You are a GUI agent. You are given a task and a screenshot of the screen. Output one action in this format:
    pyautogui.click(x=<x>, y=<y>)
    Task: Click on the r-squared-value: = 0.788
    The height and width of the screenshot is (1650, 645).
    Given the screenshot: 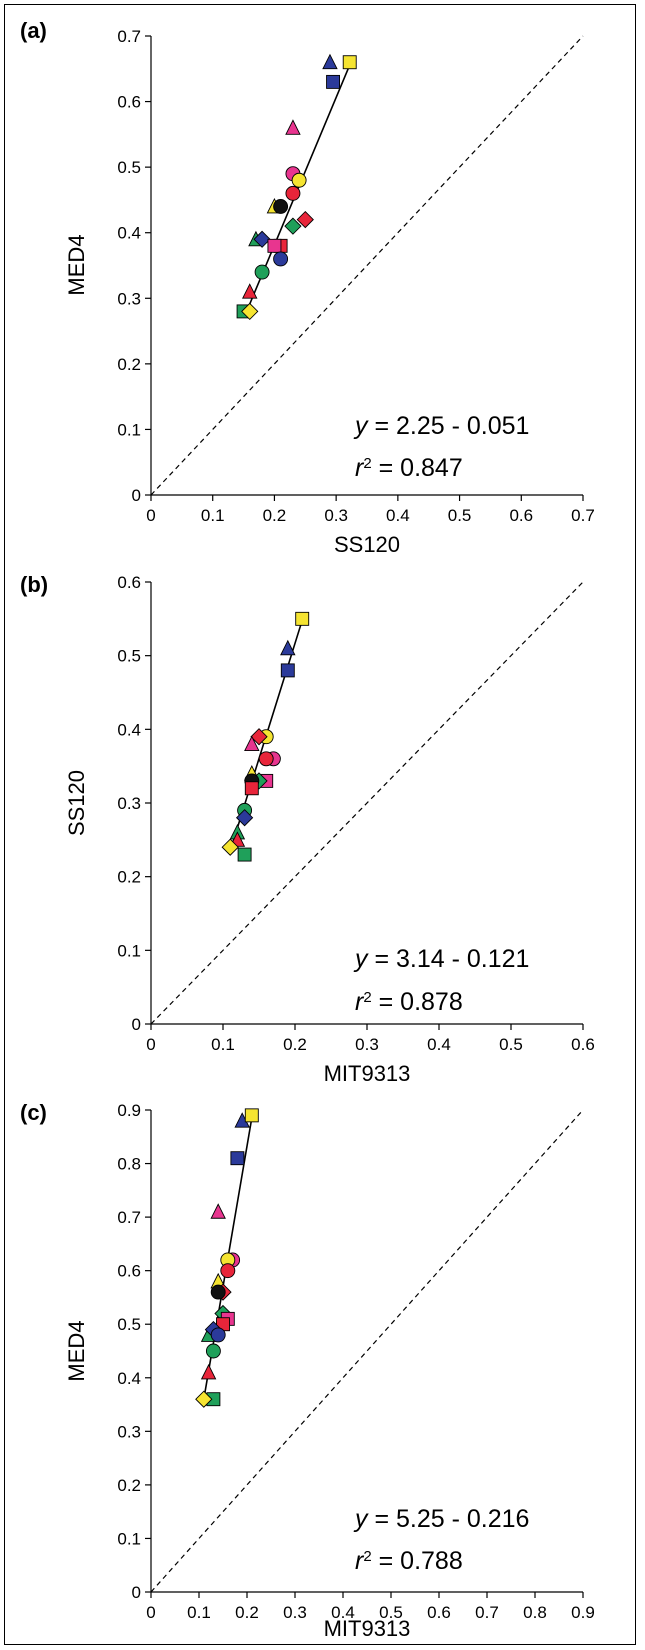 What is the action you would take?
    pyautogui.click(x=417, y=1561)
    